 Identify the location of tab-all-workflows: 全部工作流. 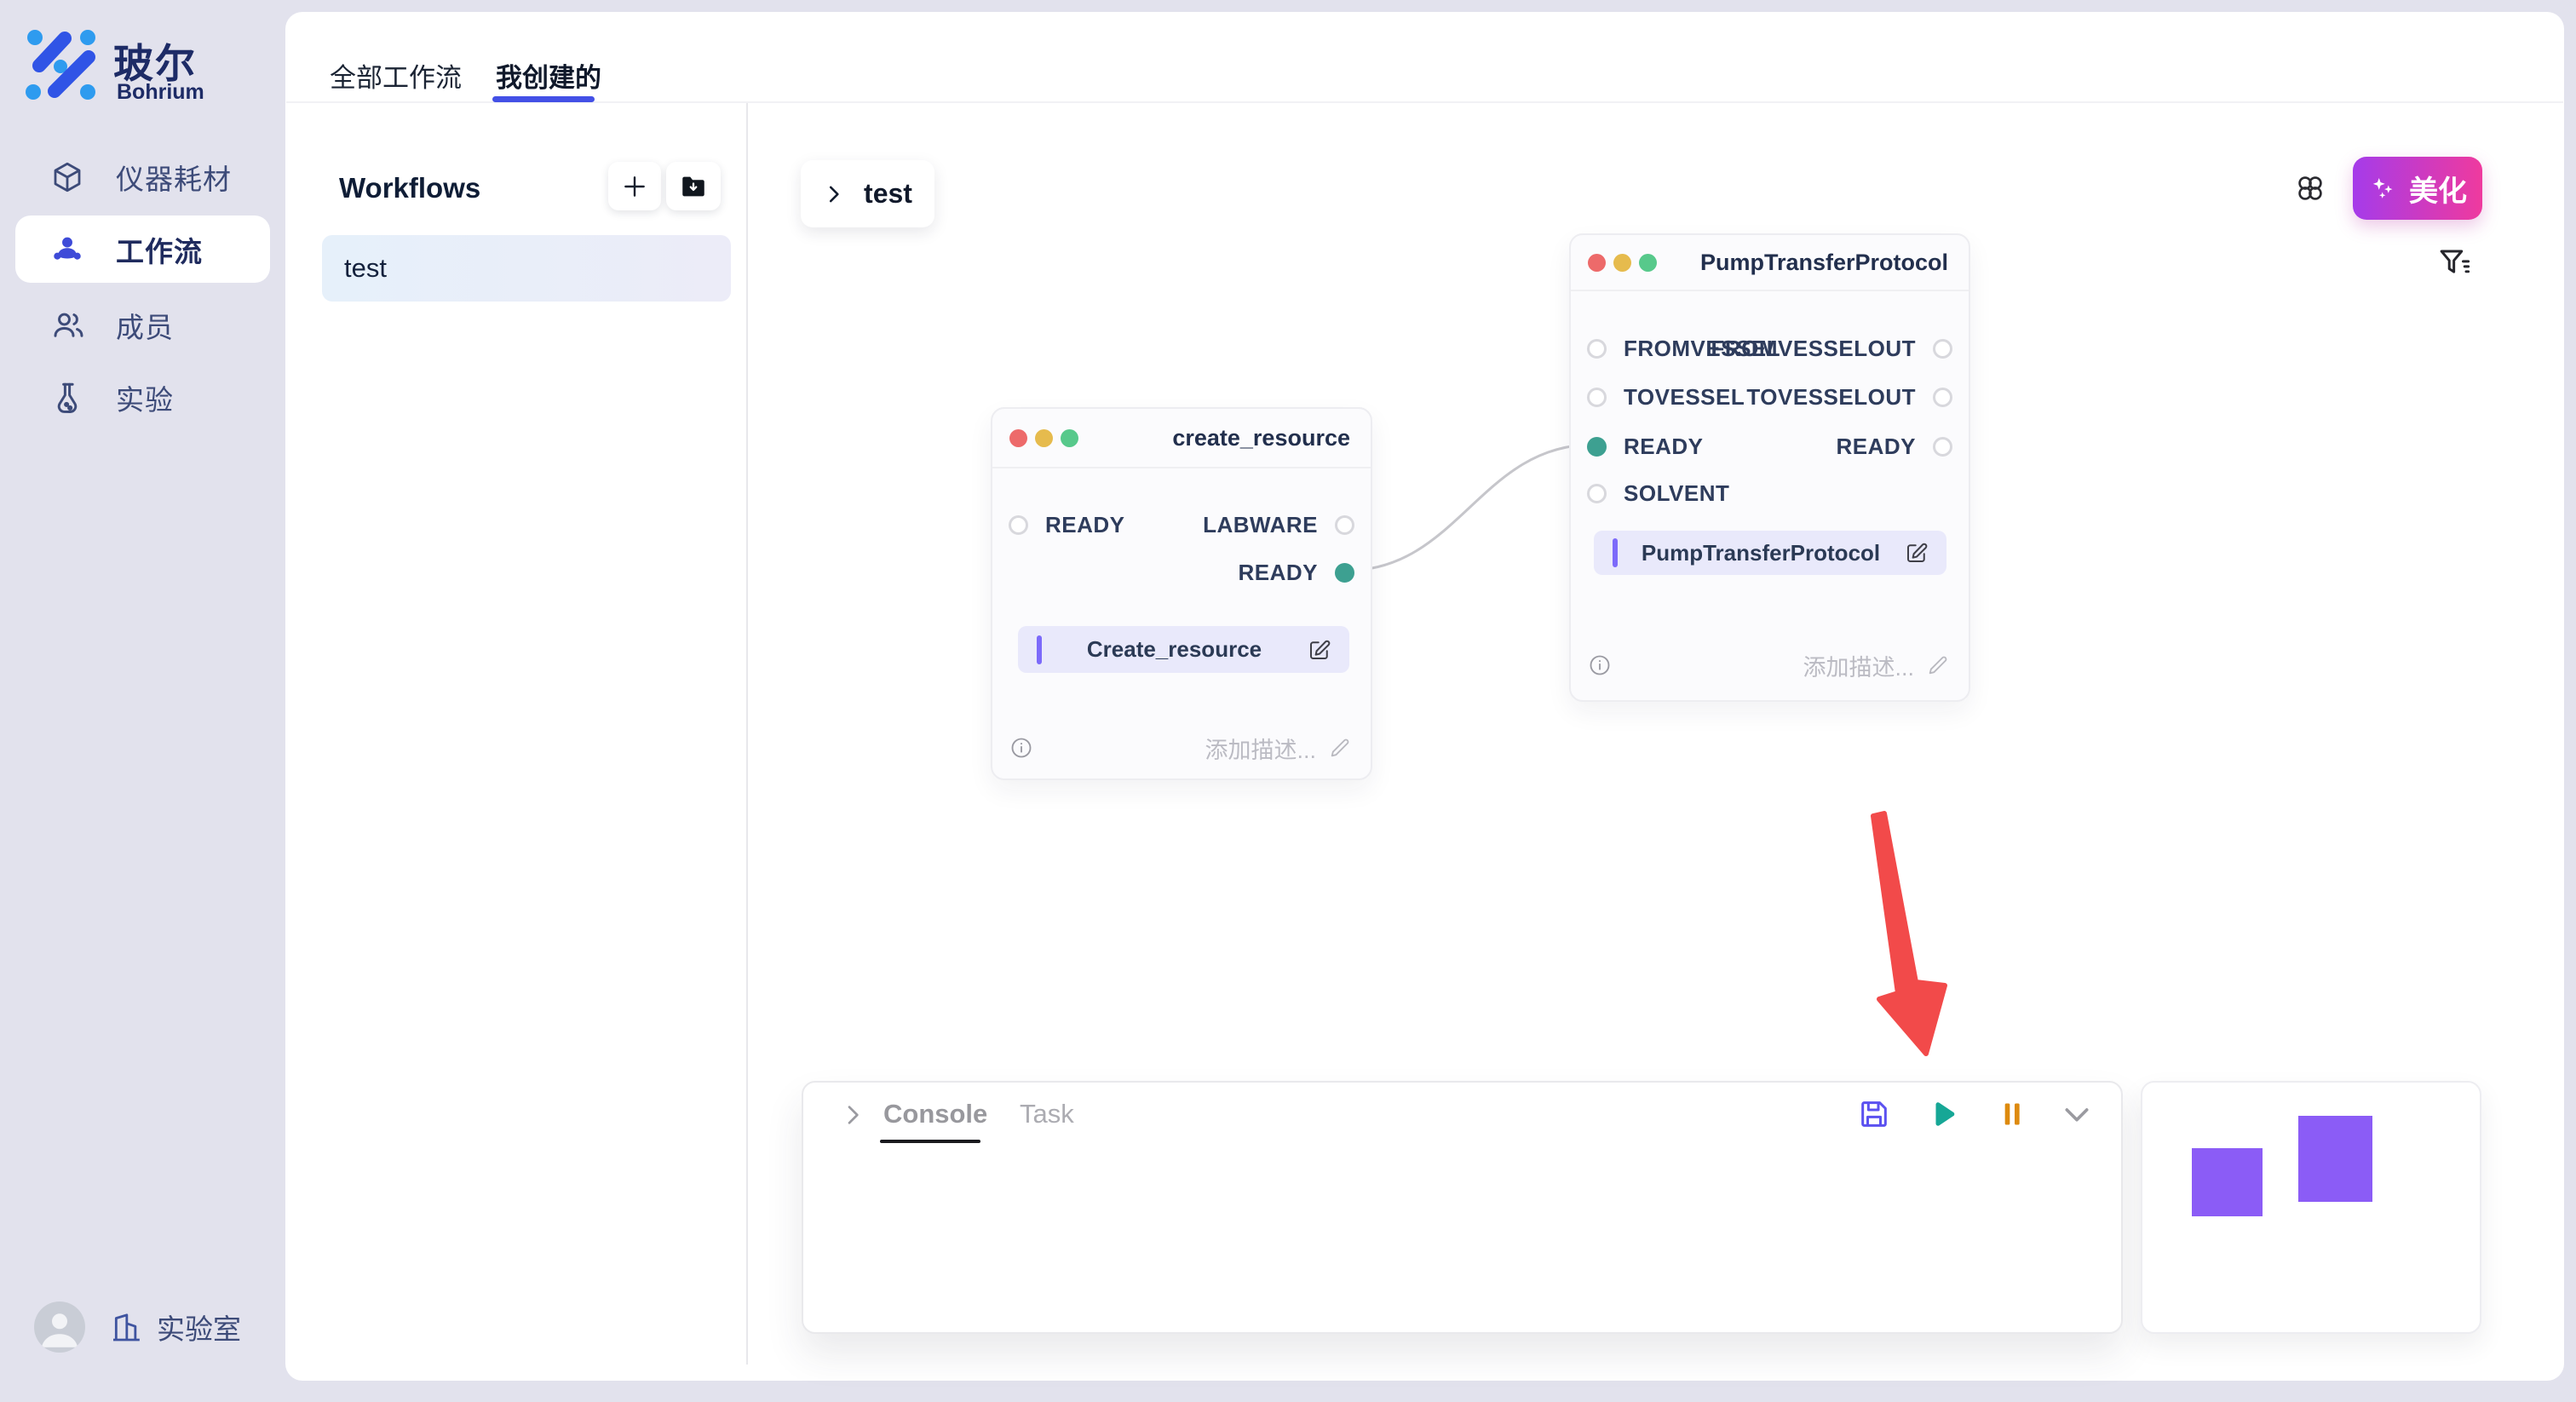
(396, 78).